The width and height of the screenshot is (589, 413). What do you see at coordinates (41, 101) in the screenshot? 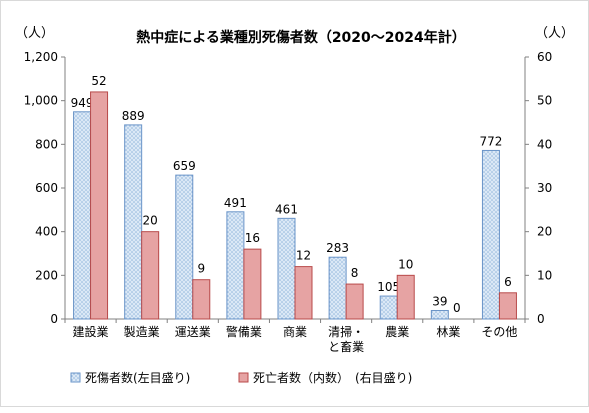
I see `left-axis-tick-label: 1,000` at bounding box center [41, 101].